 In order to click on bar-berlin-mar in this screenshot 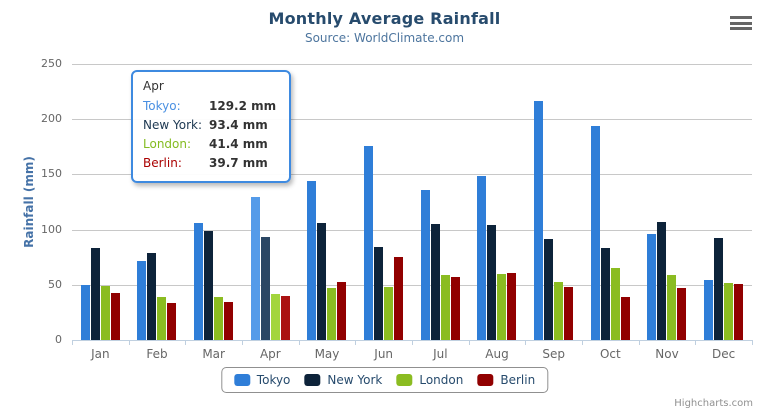, I will do `click(228, 321)`.